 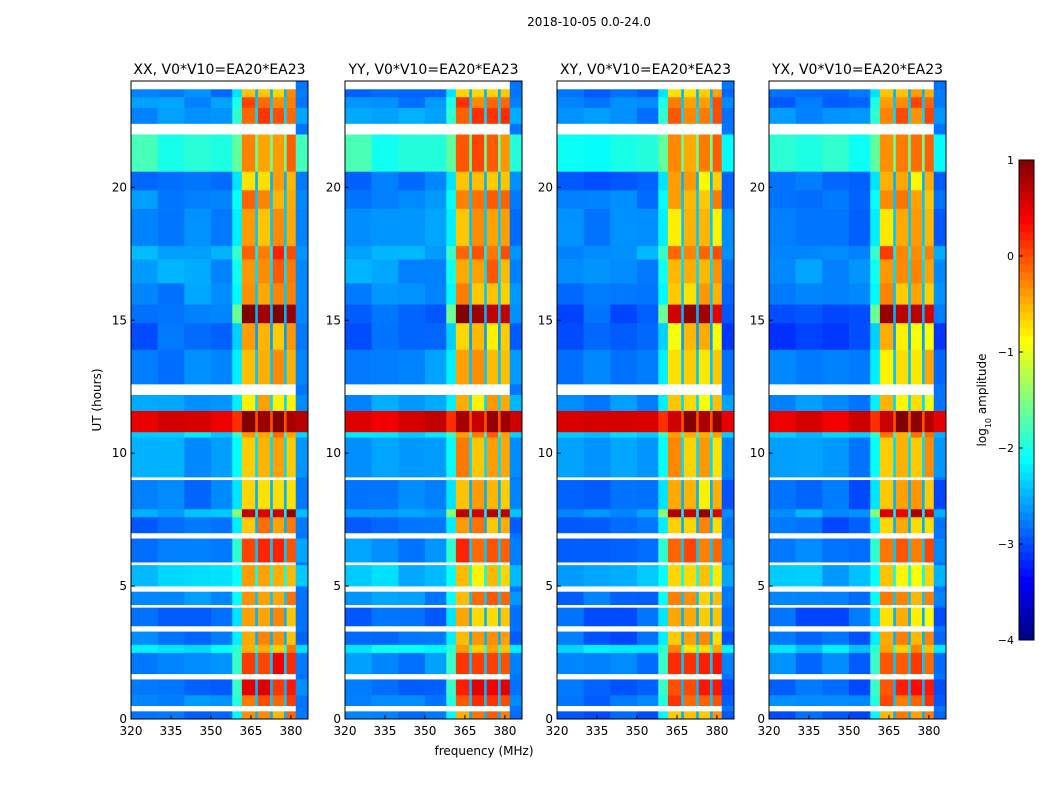 I want to click on plot-frame, so click(x=645, y=400).